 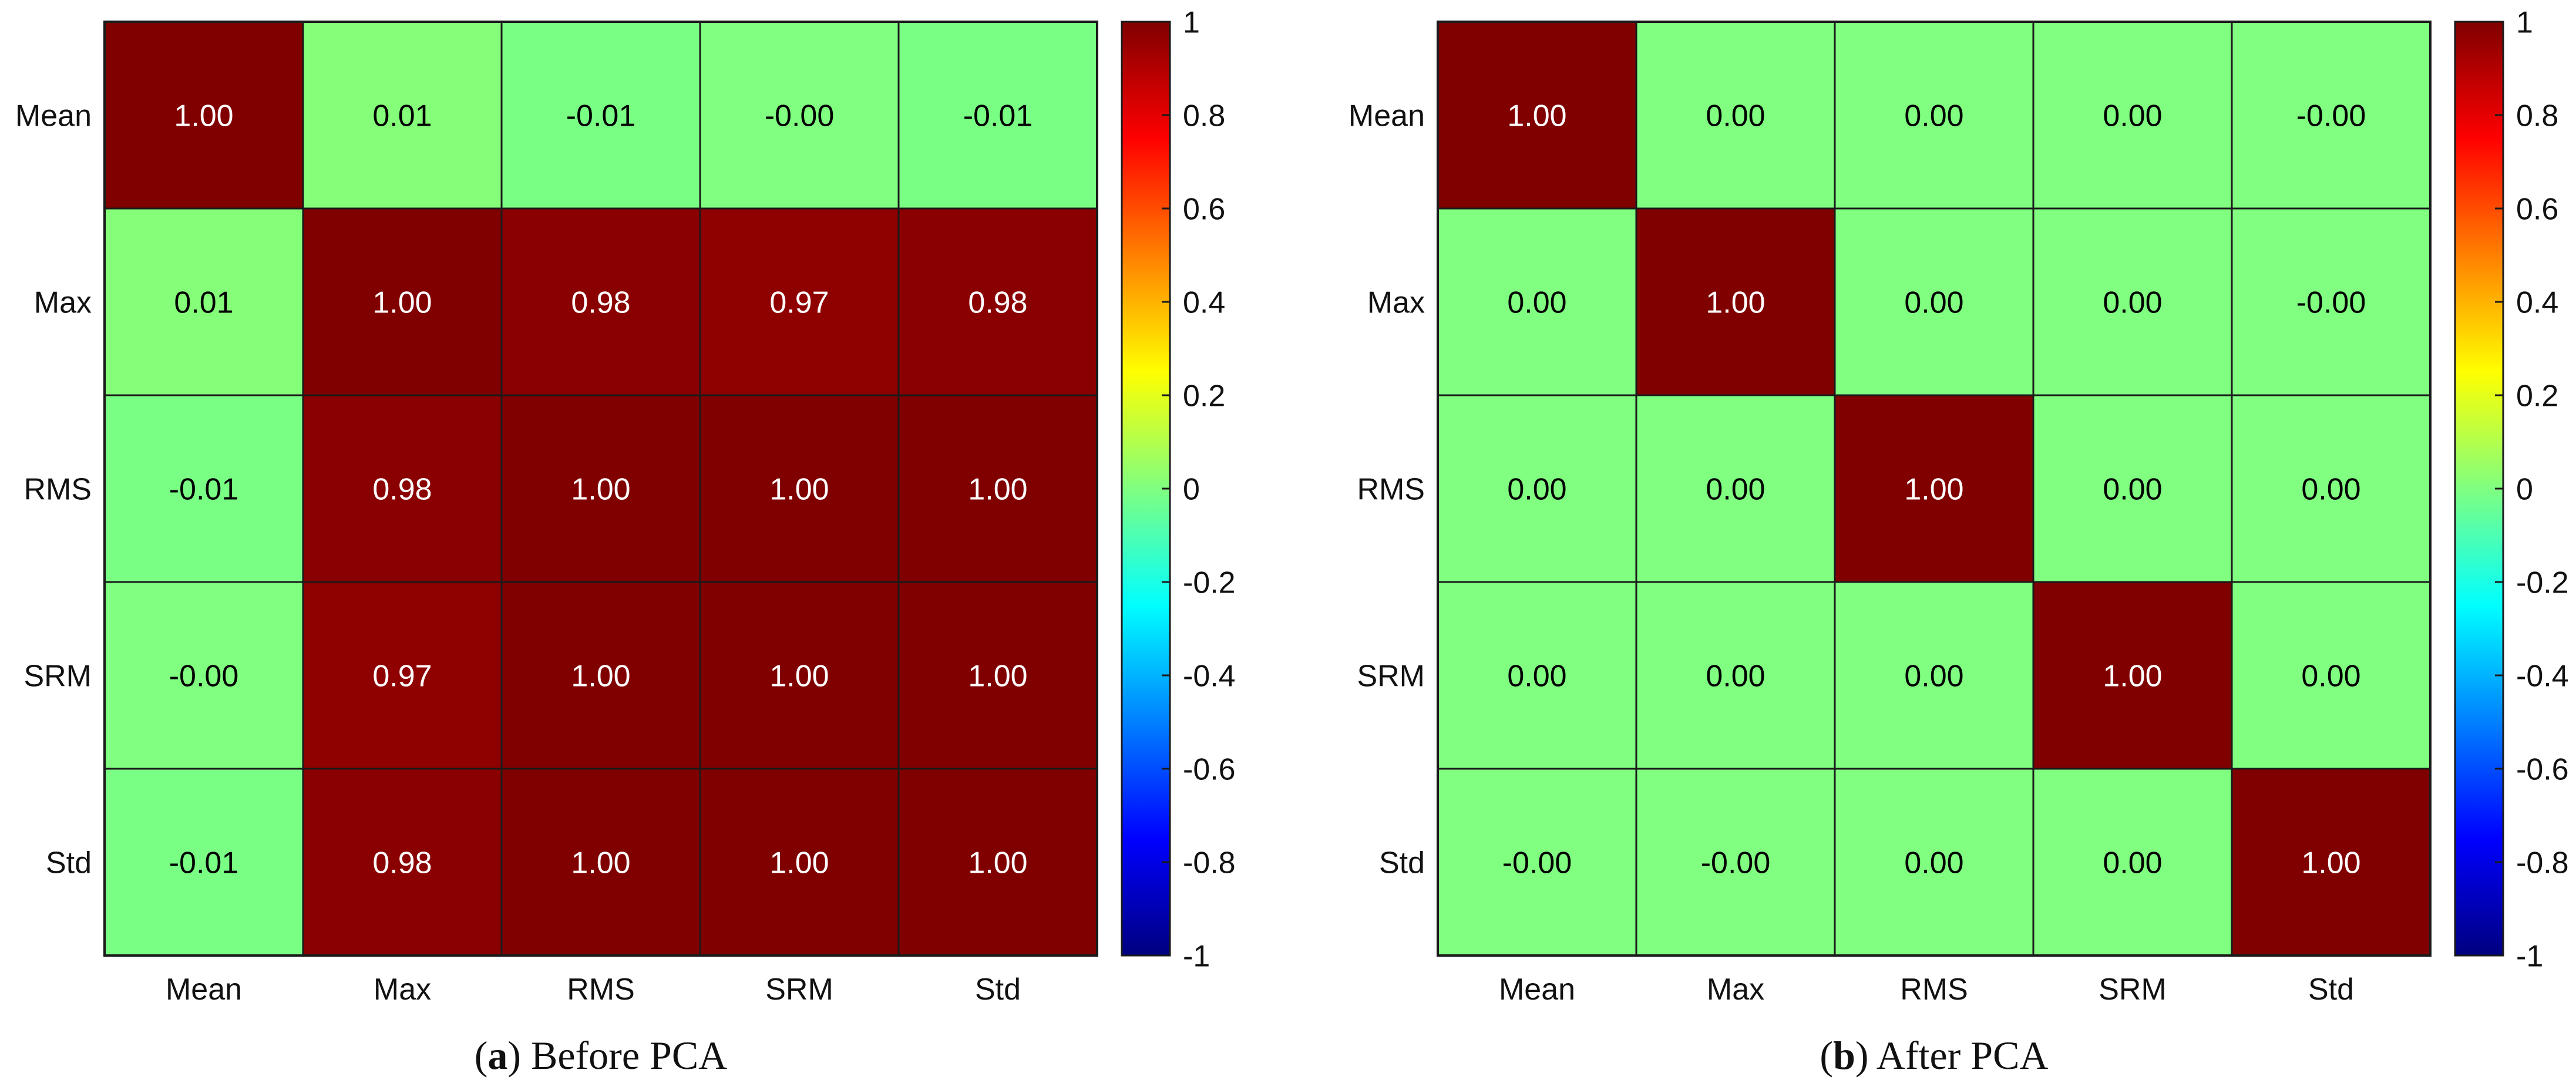 I want to click on heatmap-cell-max-max, so click(x=1736, y=301).